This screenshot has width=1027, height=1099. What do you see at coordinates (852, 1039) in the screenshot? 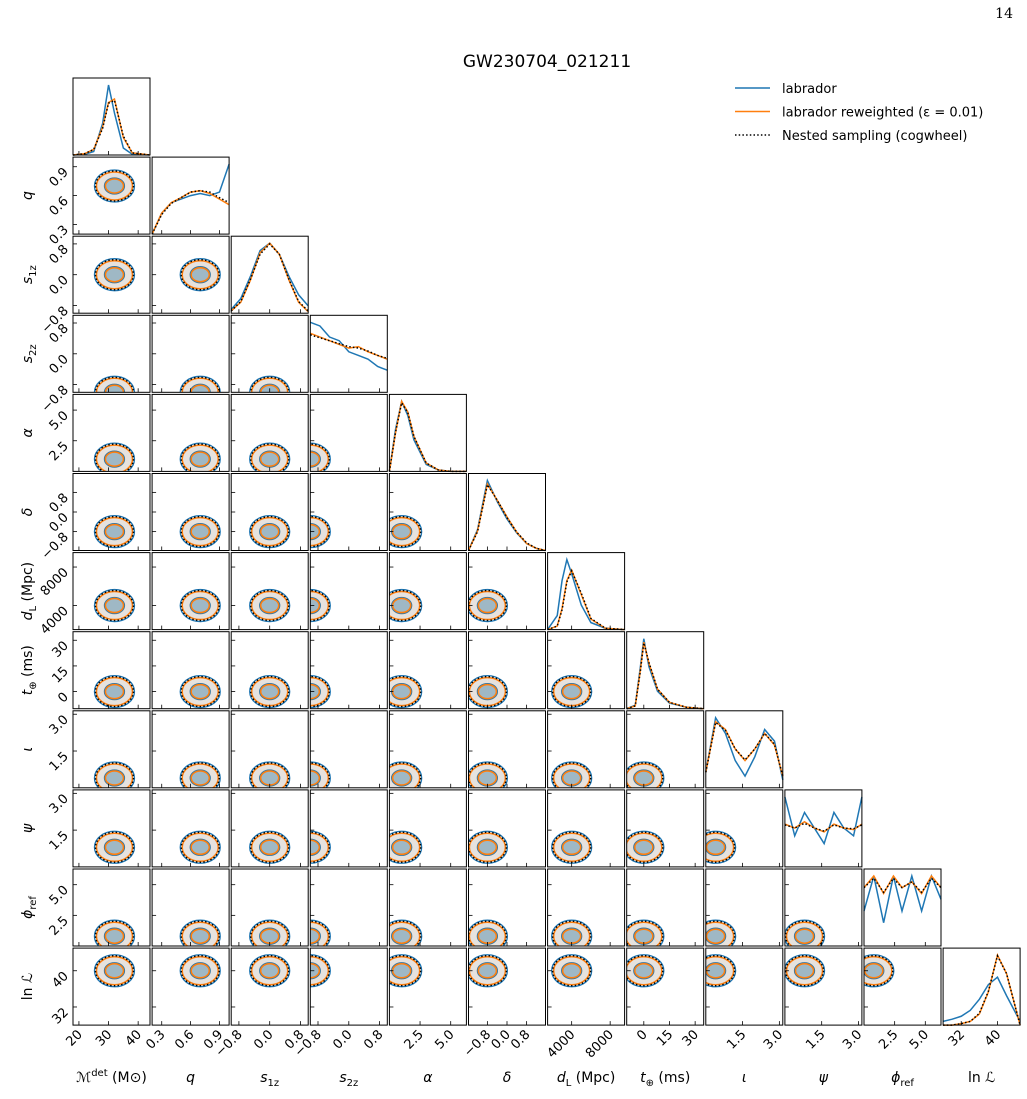
I see `x-tick-label: 3.0` at bounding box center [852, 1039].